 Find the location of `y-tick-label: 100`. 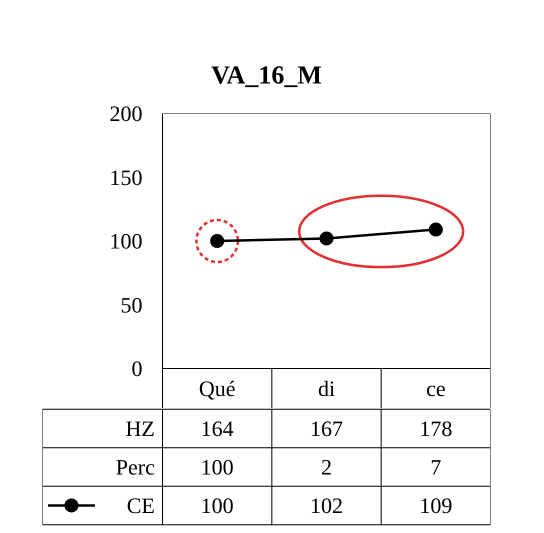

y-tick-label: 100 is located at coordinates (126, 241).